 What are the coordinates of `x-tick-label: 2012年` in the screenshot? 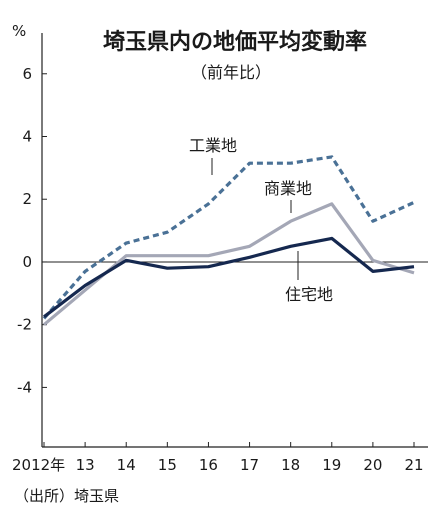 It's located at (38, 465).